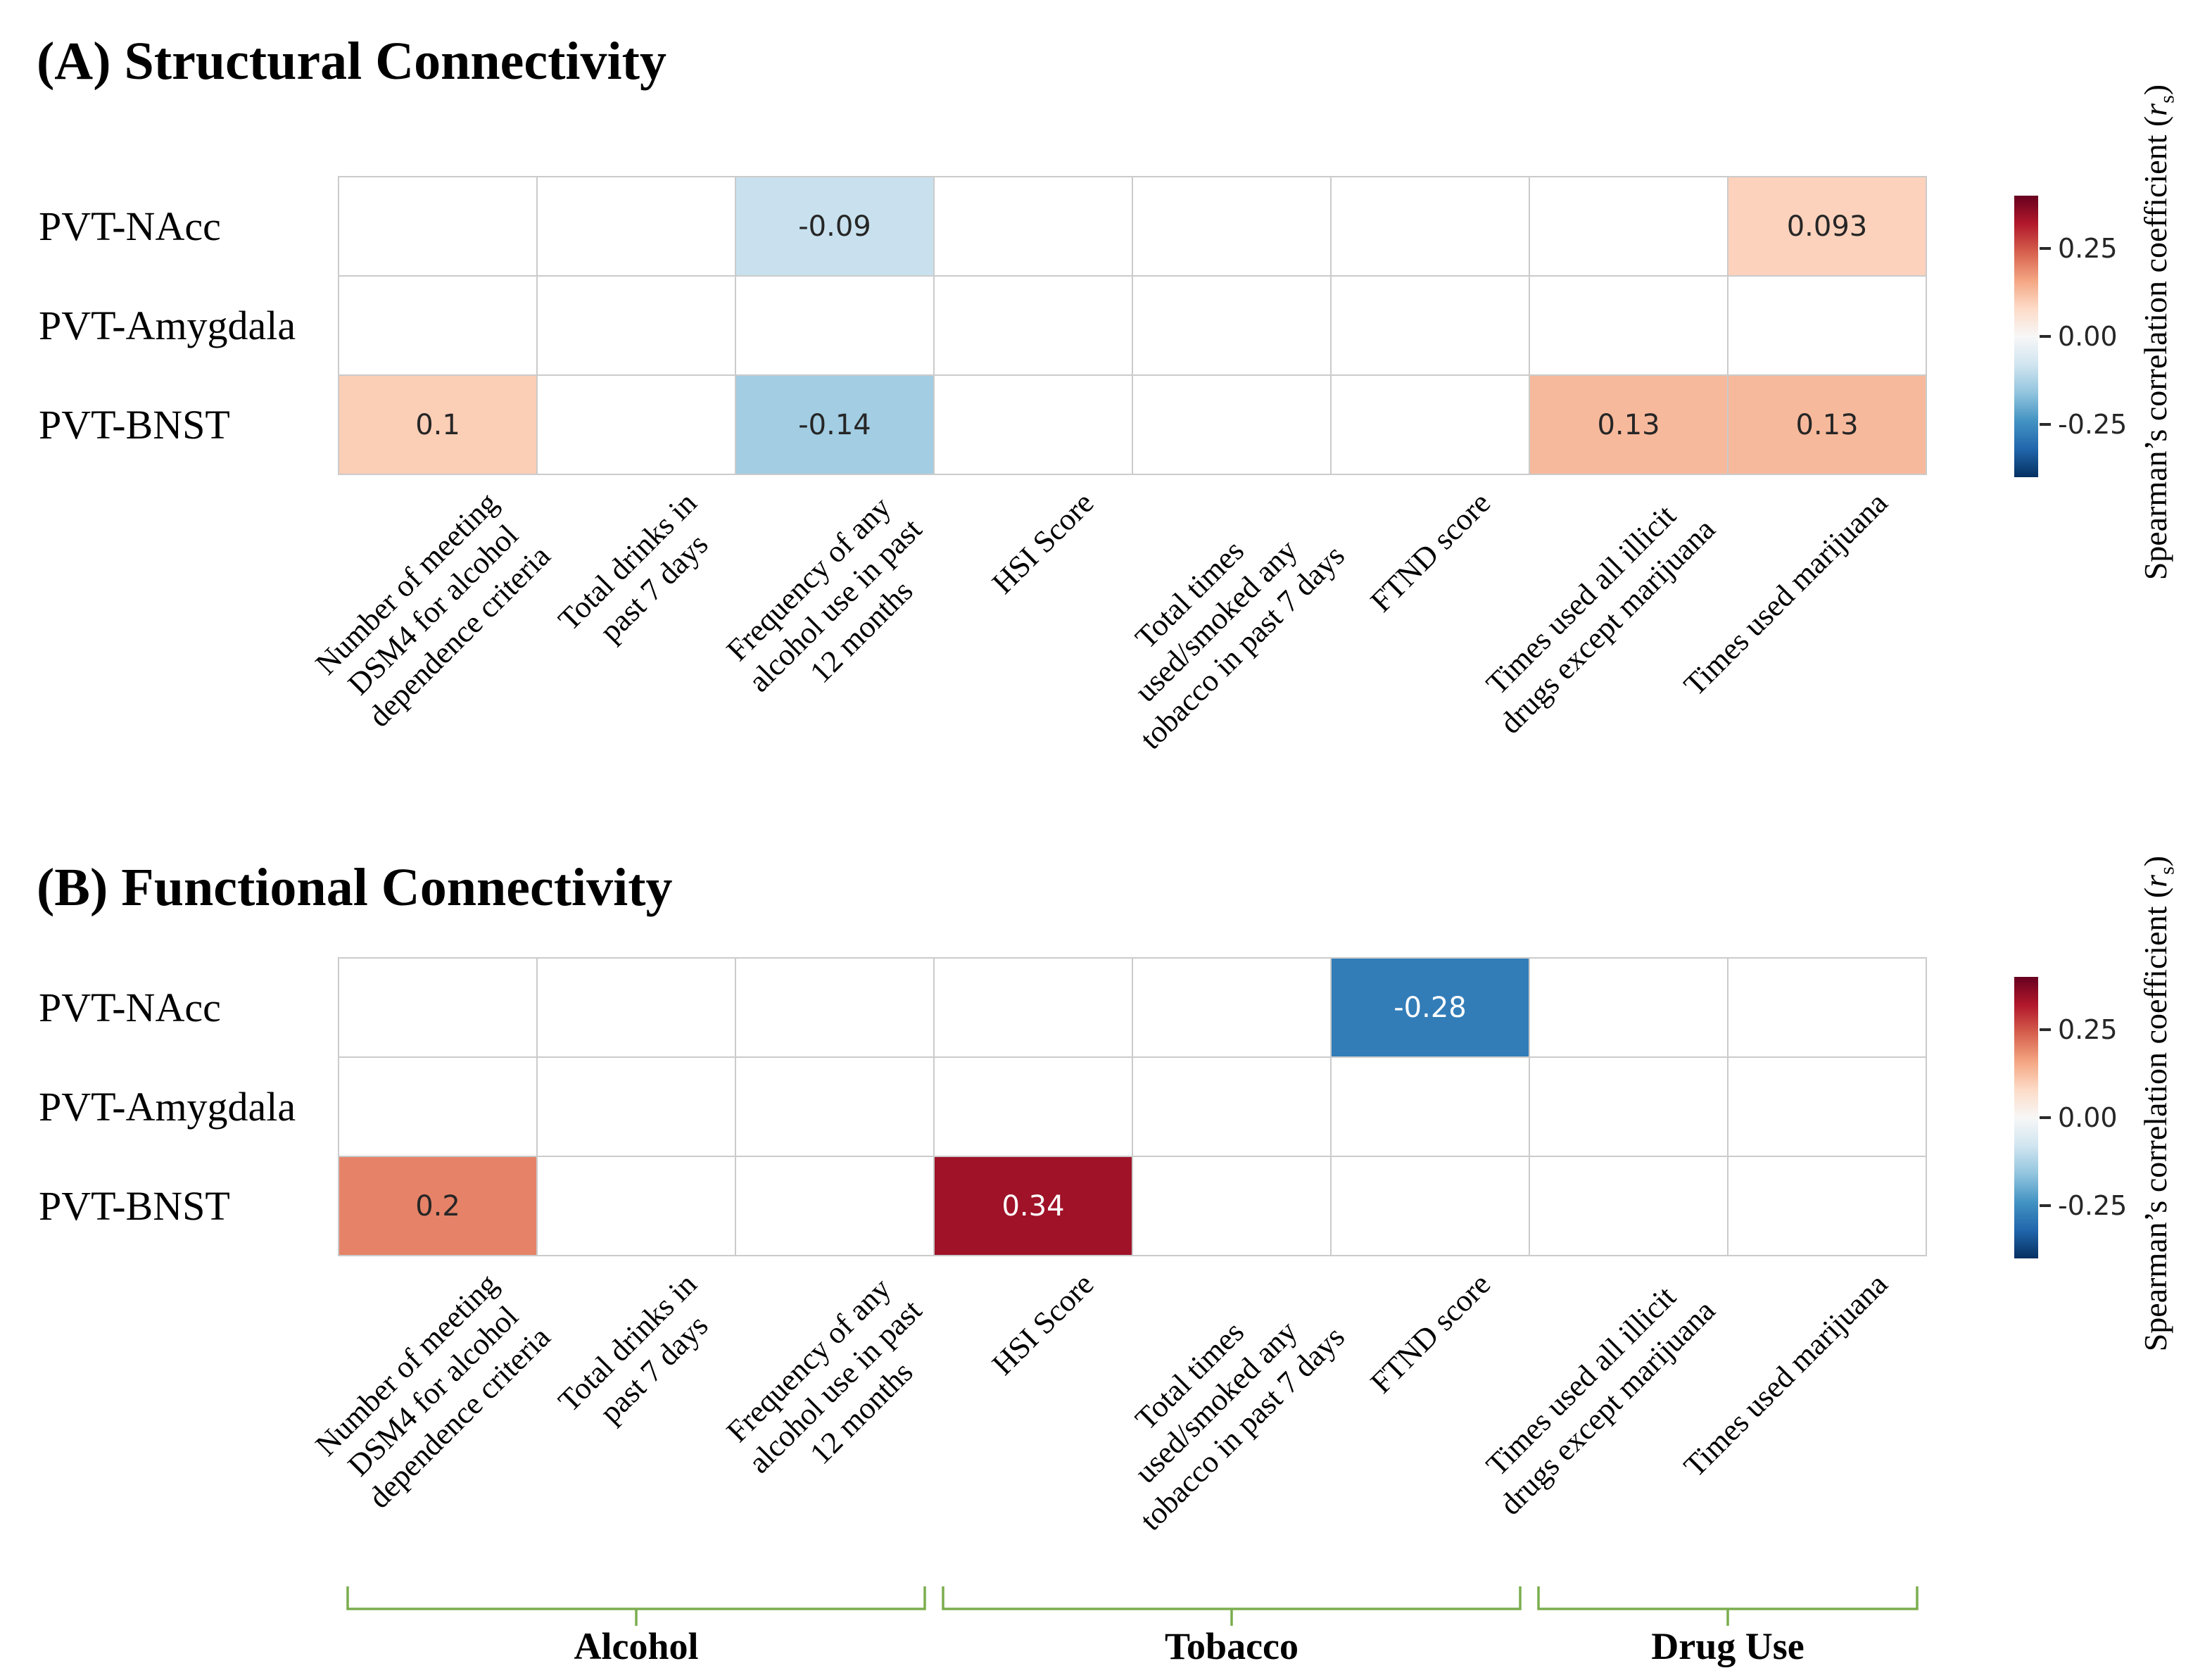 This screenshot has width=2193, height=1680. What do you see at coordinates (355, 888) in the screenshot?
I see `panel-b-title: (B) Functional Connectivity` at bounding box center [355, 888].